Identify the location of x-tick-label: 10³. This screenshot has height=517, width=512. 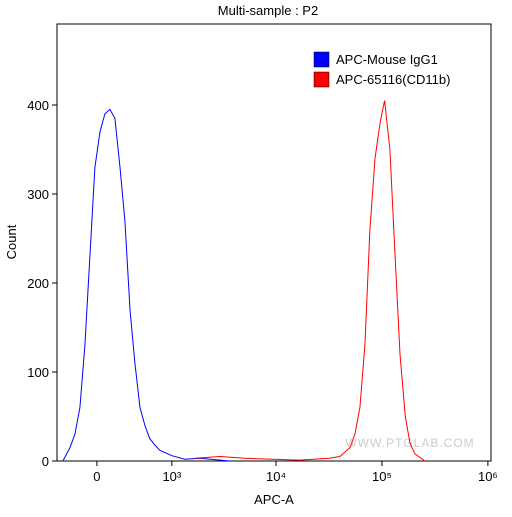
(171, 476).